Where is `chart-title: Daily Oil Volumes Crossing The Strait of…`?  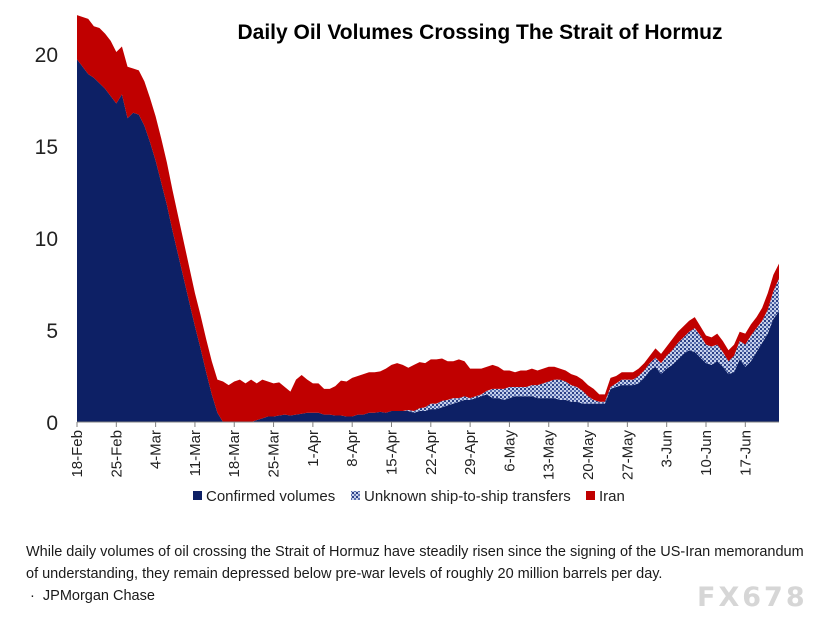 chart-title: Daily Oil Volumes Crossing The Strait of… is located at coordinates (479, 32).